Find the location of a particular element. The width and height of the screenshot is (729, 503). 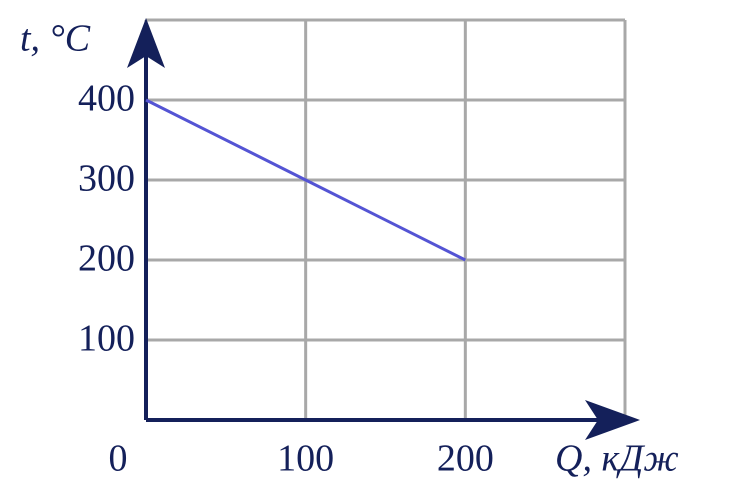

y-axis-label: t, °C is located at coordinates (55, 39).